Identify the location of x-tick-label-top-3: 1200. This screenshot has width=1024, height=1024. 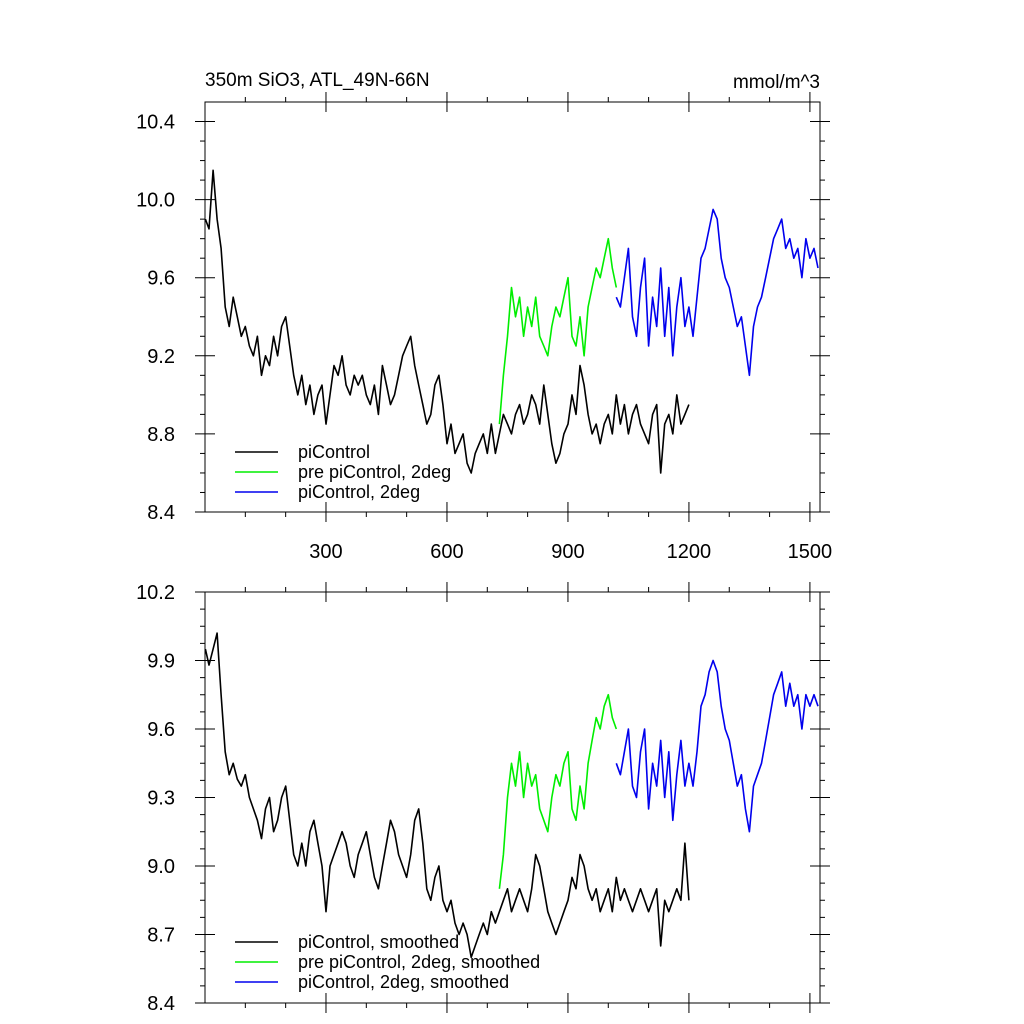
(689, 552).